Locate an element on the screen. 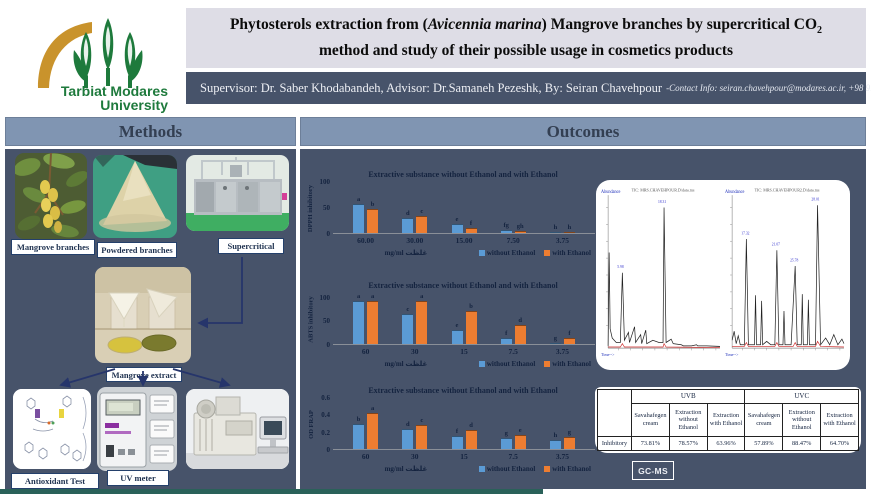 This screenshot has height=494, width=871. outcomes-title: Outcomes is located at coordinates (583, 131).